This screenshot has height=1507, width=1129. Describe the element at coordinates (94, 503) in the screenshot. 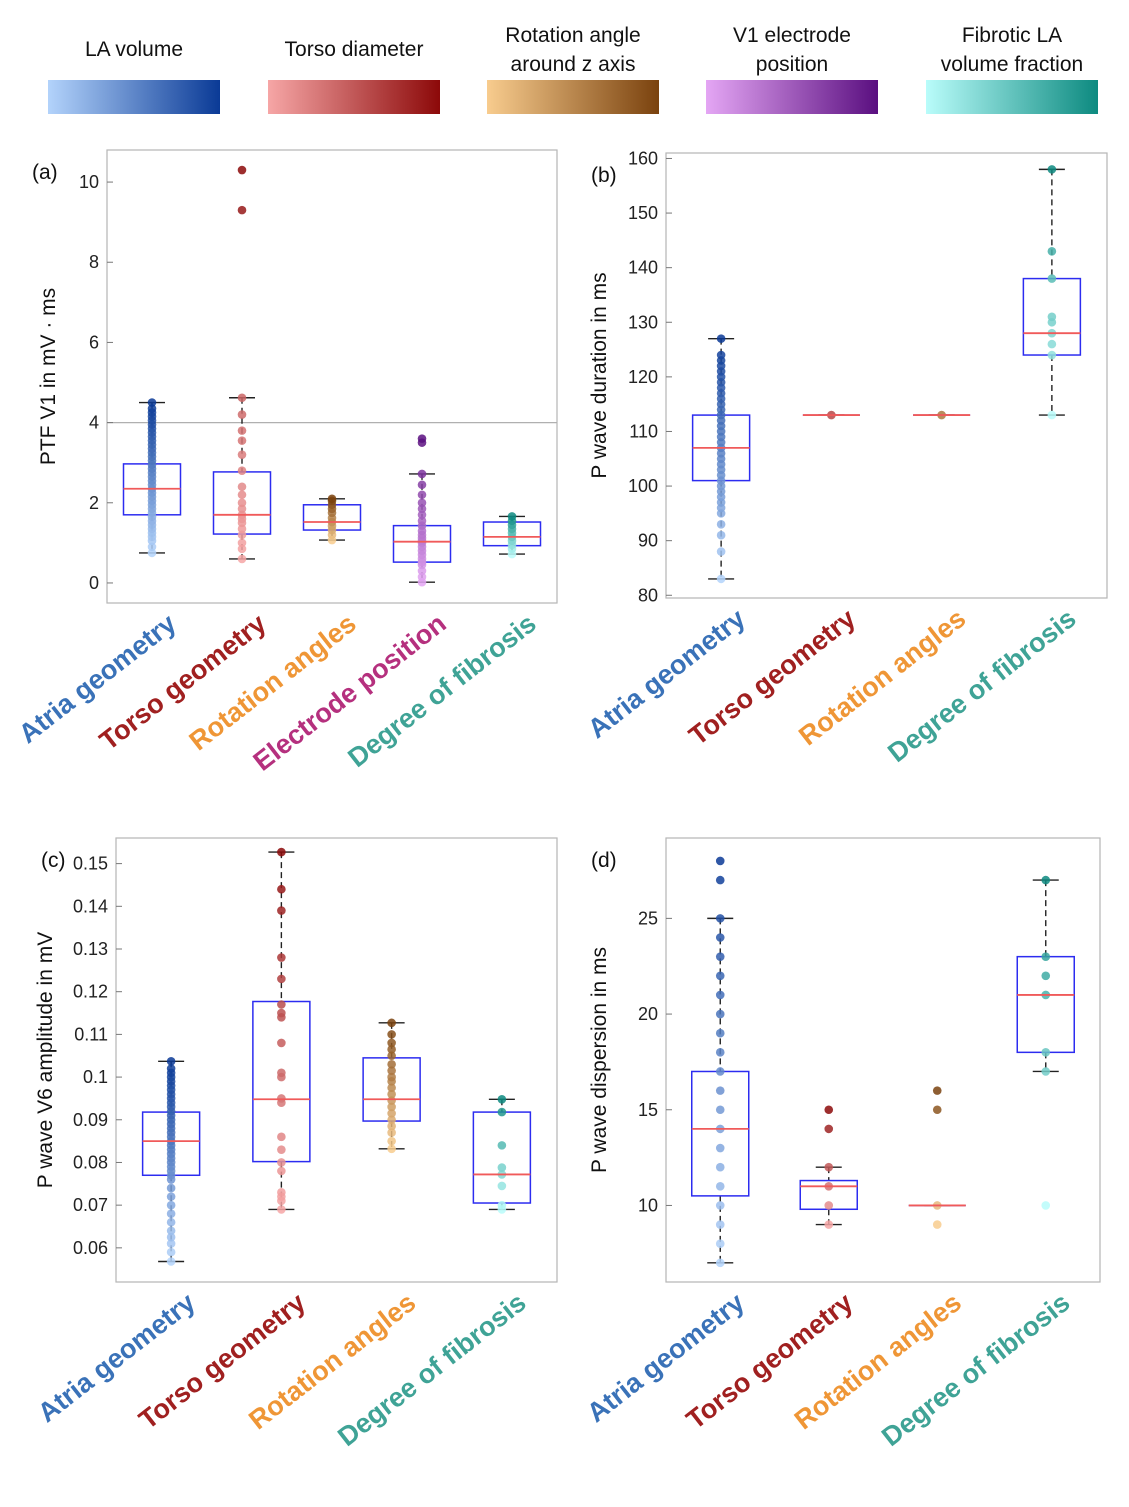

I see `y-tick-label: 2` at that location.